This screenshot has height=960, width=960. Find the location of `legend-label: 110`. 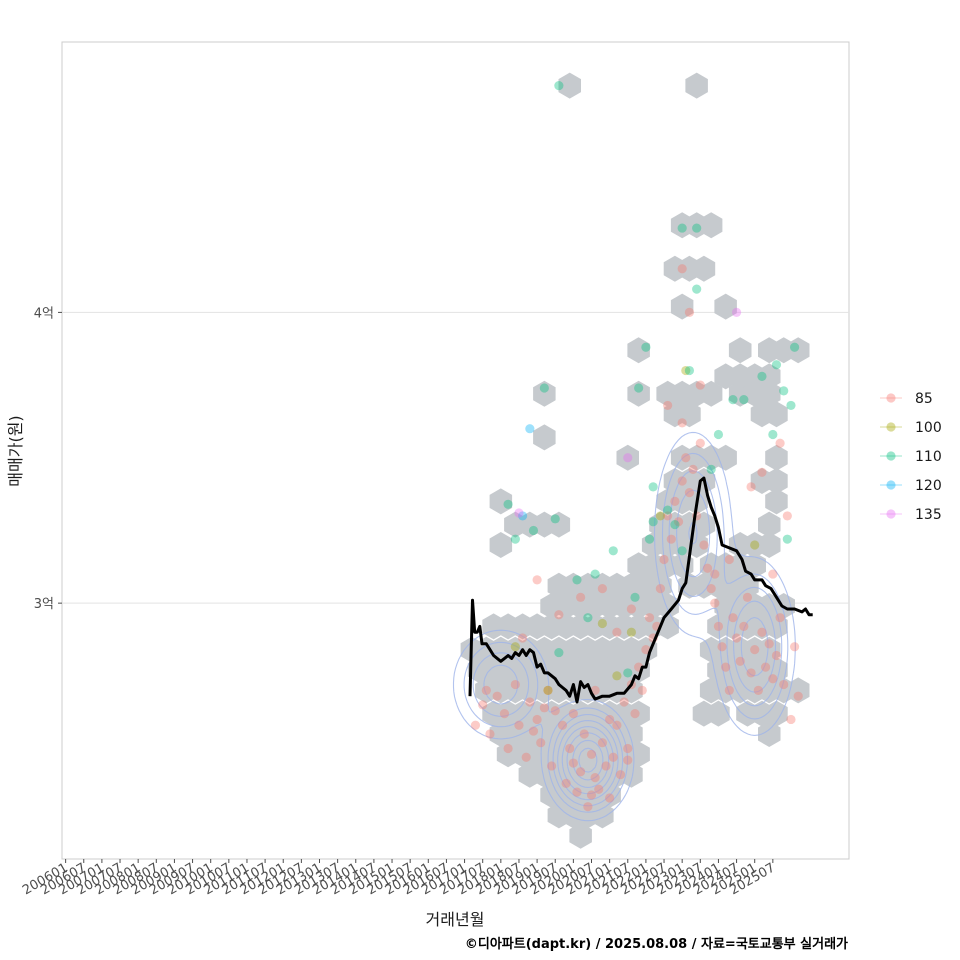

legend-label: 110 is located at coordinates (928, 457).